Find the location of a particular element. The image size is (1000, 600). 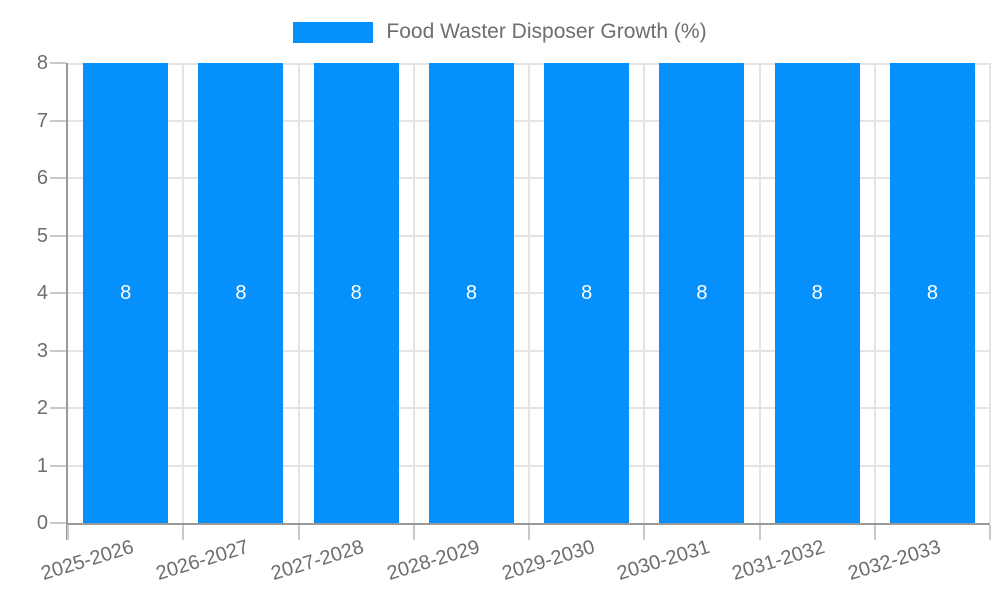

y-axis-label: 2 is located at coordinates (42, 408).